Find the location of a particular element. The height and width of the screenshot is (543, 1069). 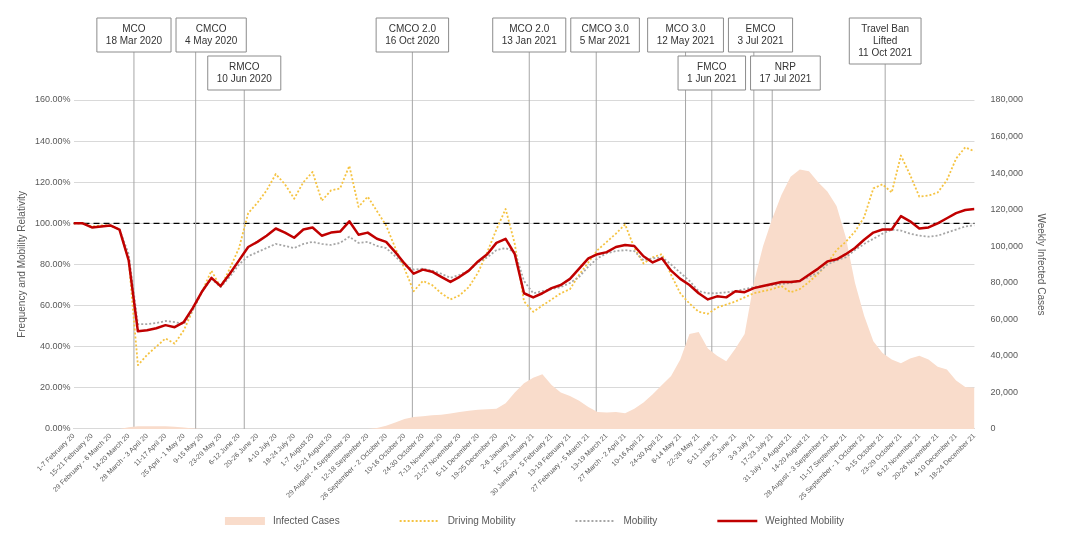

y-tick-label: 100.00% is located at coordinates (53, 222).